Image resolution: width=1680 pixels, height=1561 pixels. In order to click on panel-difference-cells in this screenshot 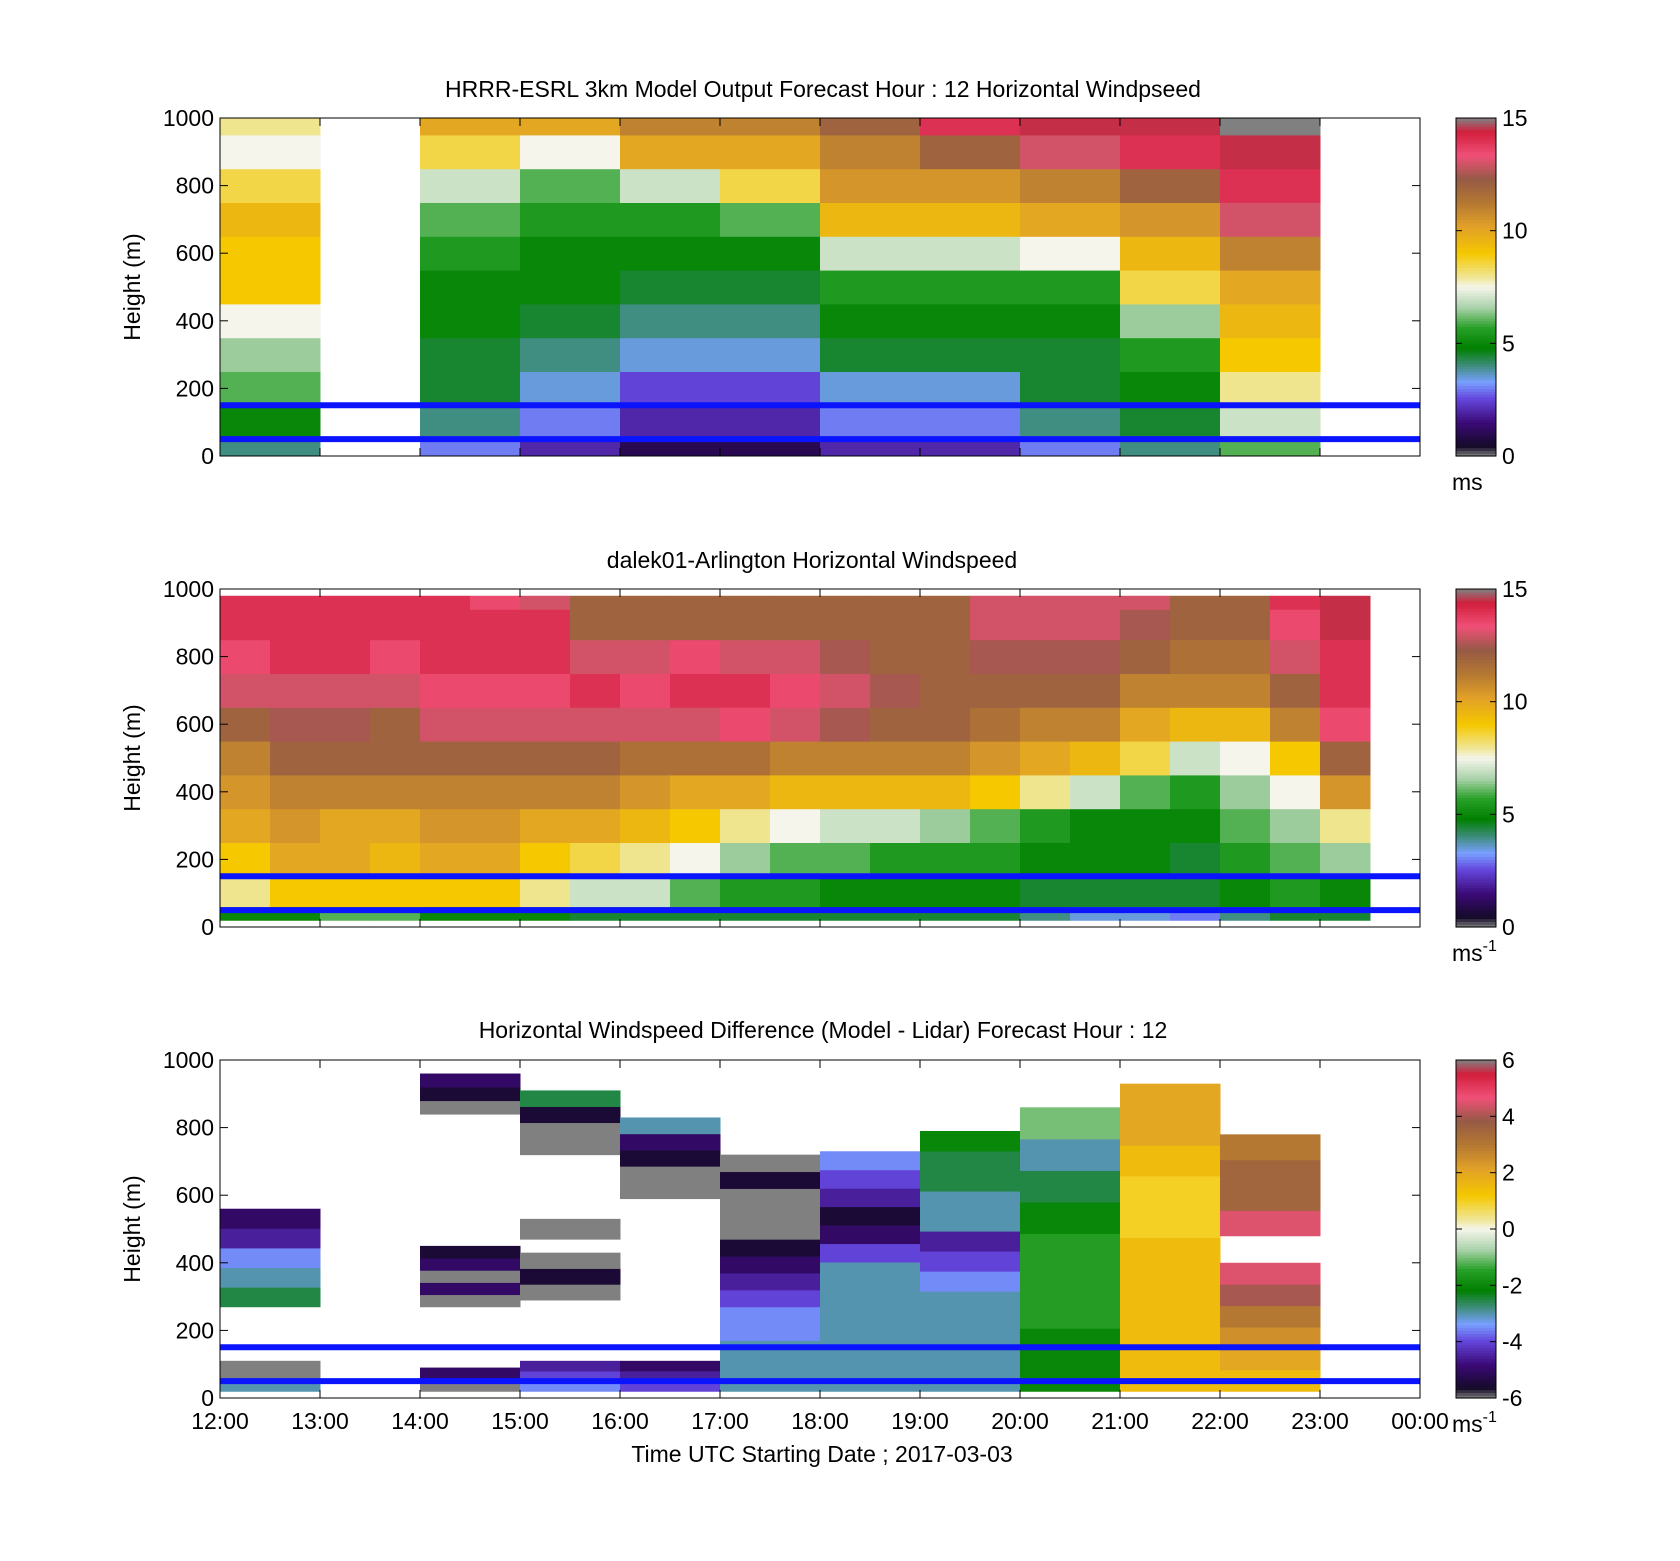, I will do `click(770, 1232)`.